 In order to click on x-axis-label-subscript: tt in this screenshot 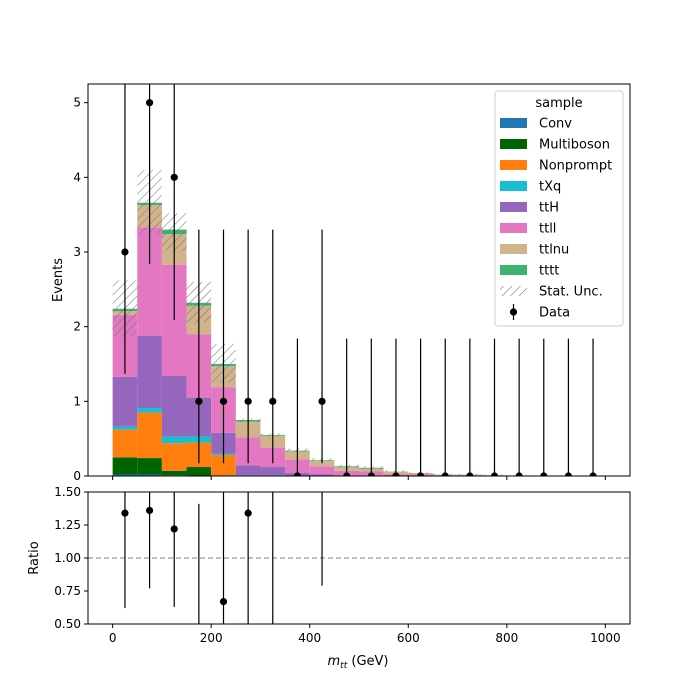, I will do `click(344, 666)`.